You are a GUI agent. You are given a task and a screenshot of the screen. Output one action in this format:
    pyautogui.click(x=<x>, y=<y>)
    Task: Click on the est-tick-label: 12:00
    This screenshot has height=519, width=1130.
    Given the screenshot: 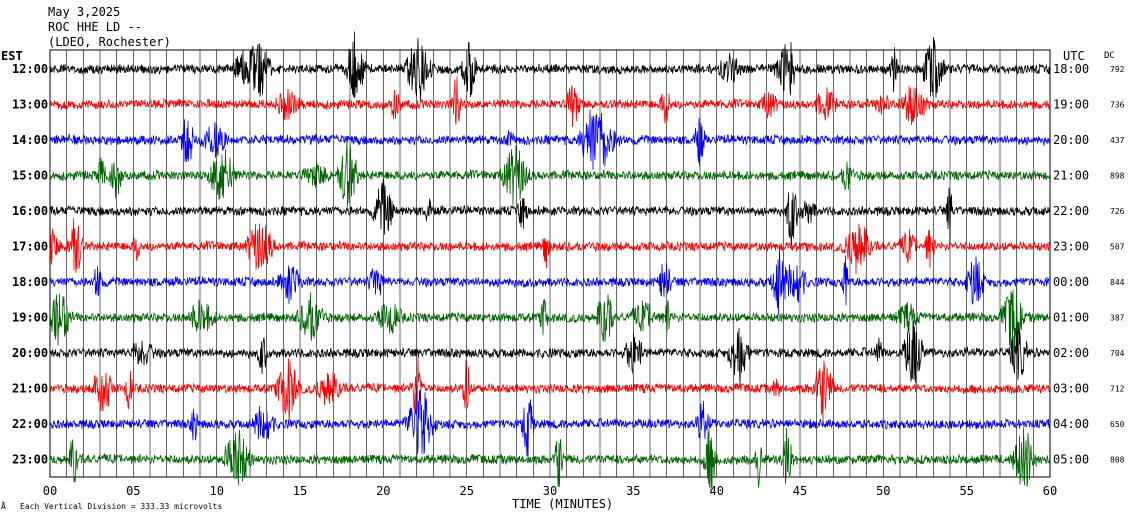 What is the action you would take?
    pyautogui.click(x=30, y=69)
    